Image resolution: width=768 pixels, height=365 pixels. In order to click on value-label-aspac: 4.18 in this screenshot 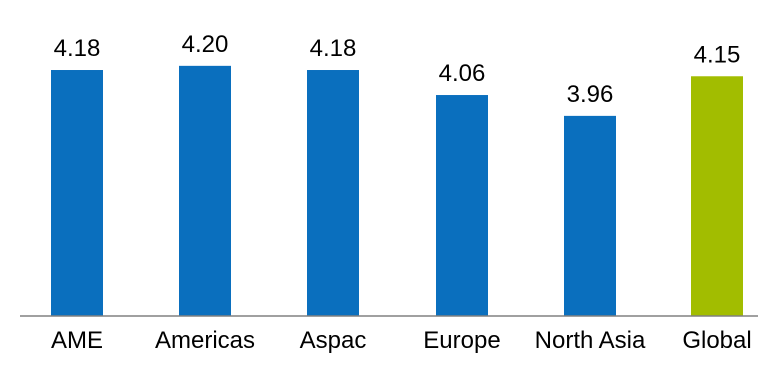, I will do `click(333, 48)`.